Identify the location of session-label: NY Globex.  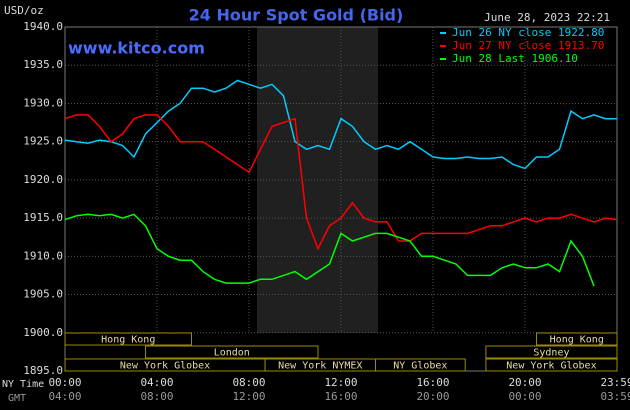
(420, 366).